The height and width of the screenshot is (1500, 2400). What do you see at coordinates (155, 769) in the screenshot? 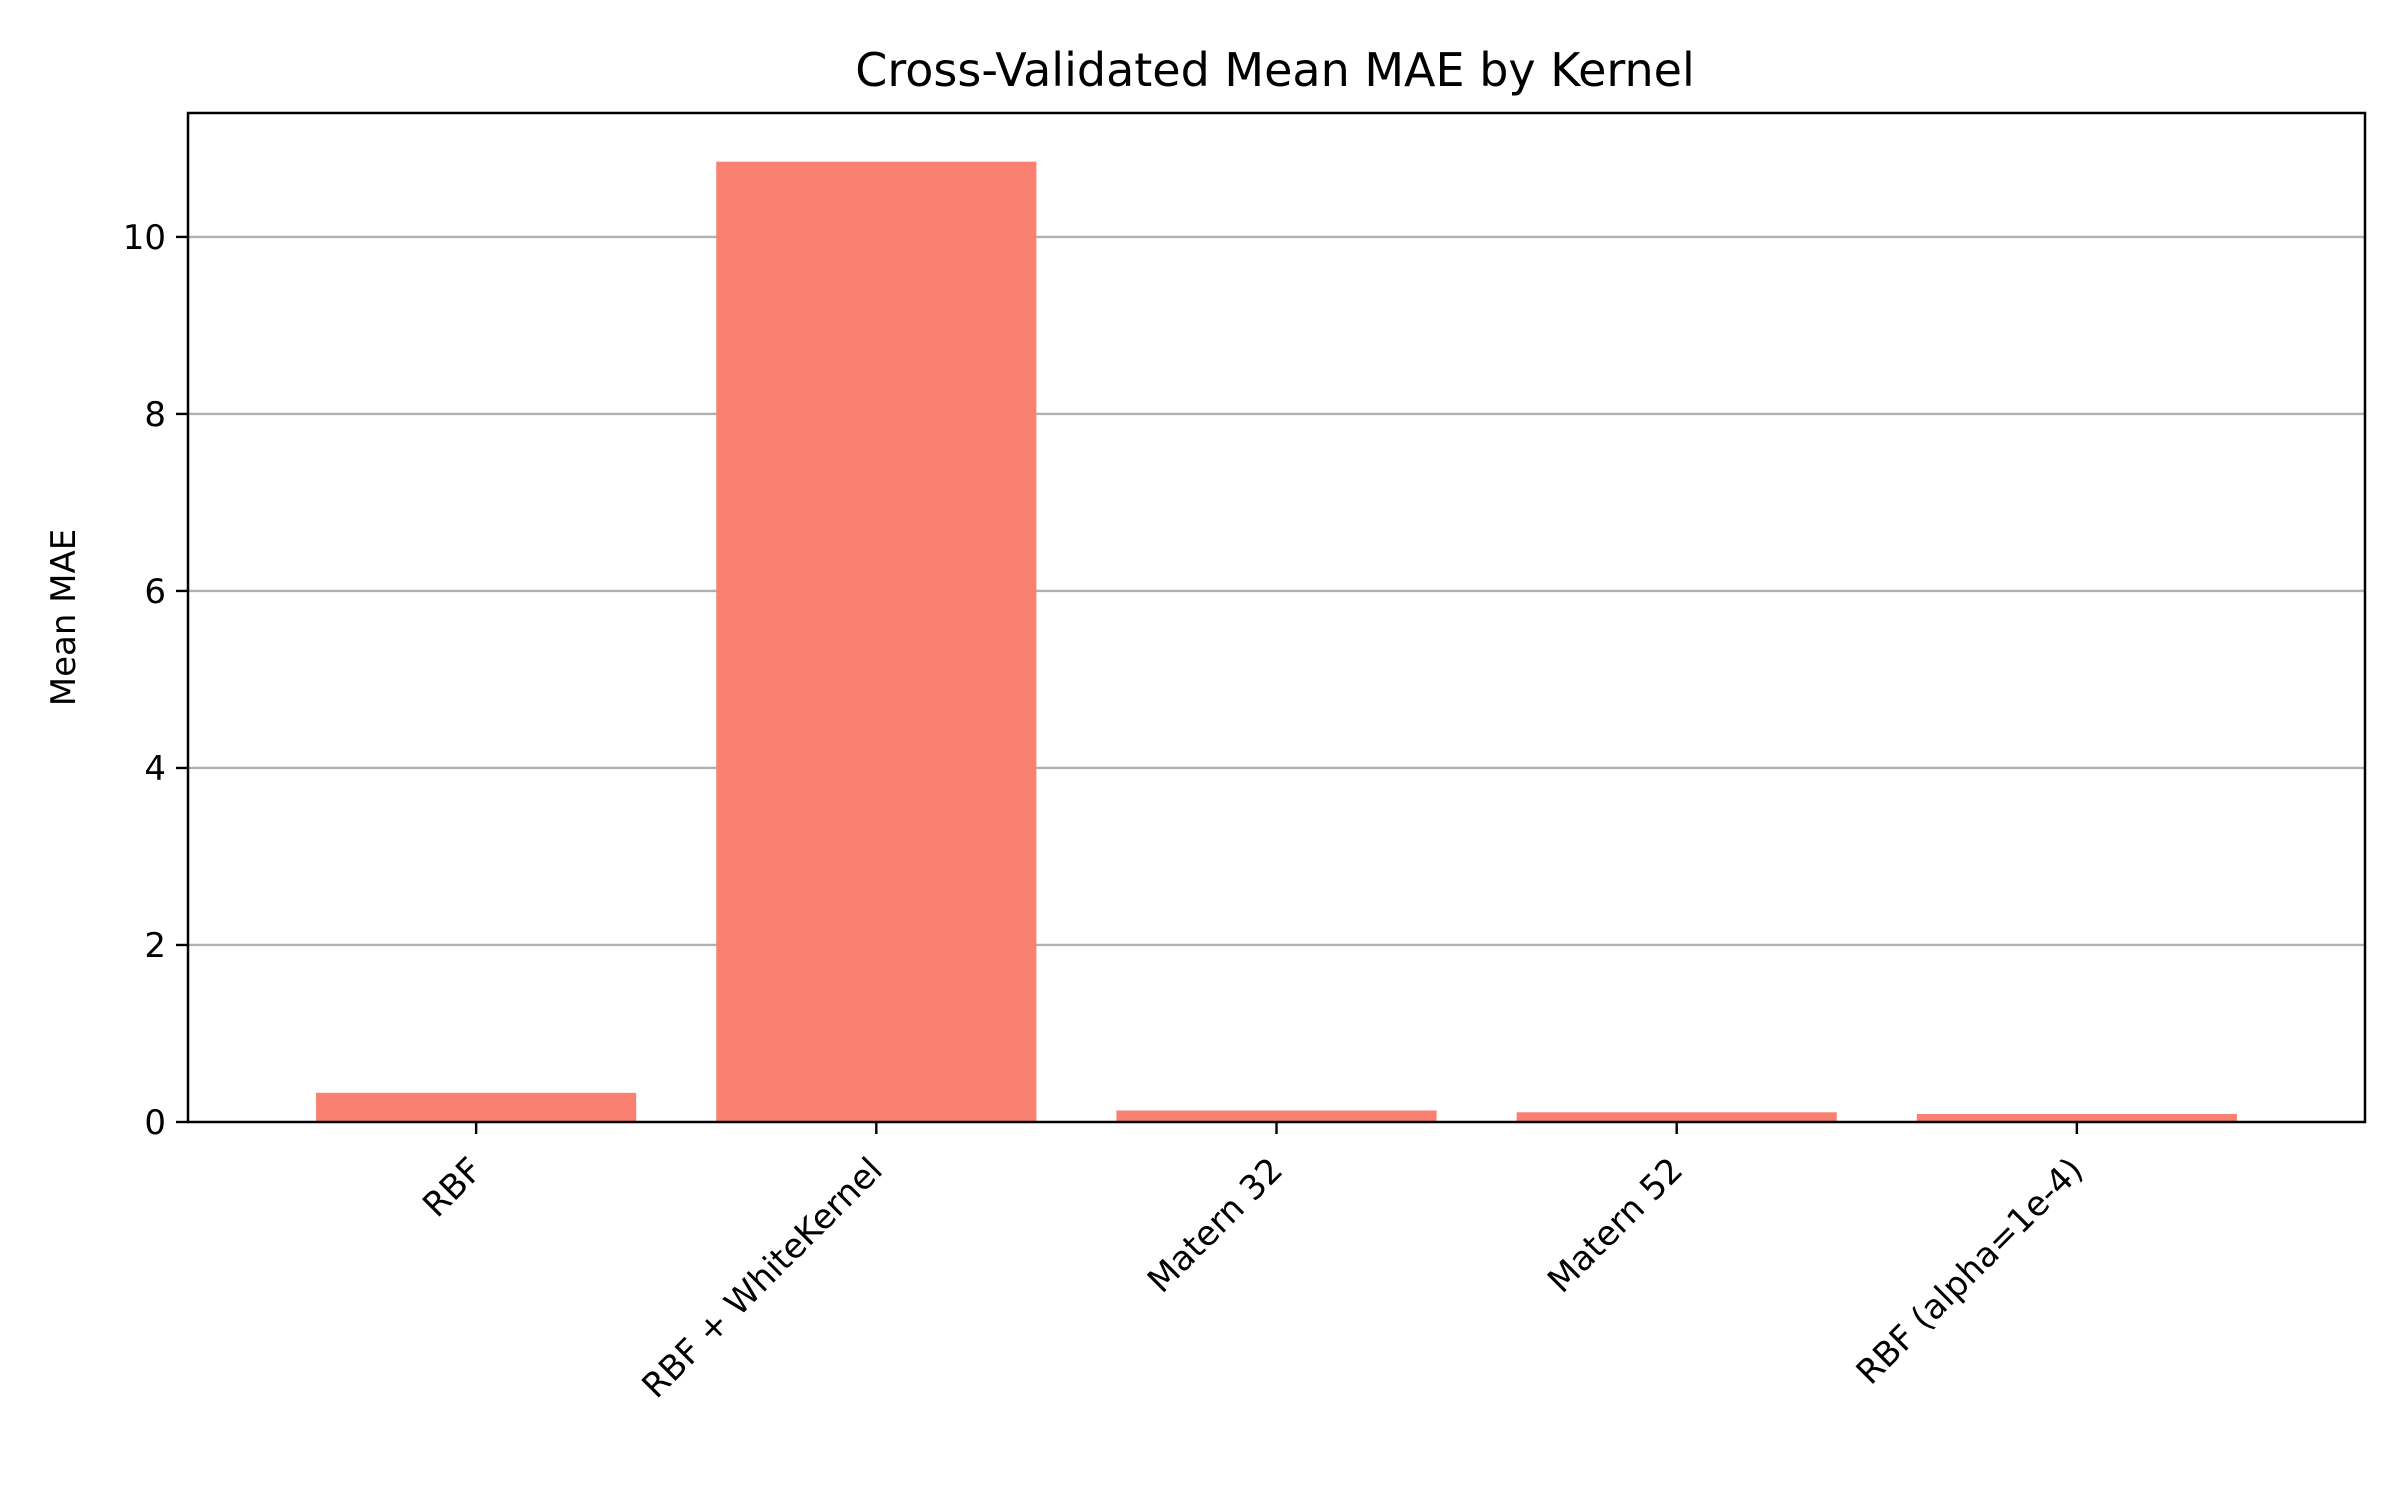
I see `y-tick-label: 4` at bounding box center [155, 769].